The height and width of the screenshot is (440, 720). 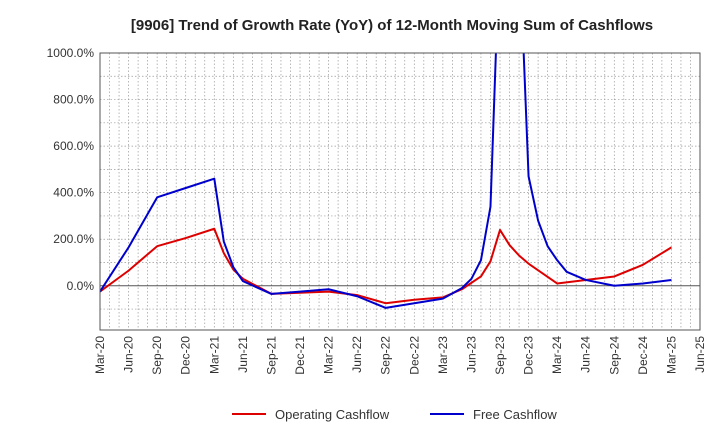 I want to click on x-tick-label: Jun-20, so click(x=129, y=354).